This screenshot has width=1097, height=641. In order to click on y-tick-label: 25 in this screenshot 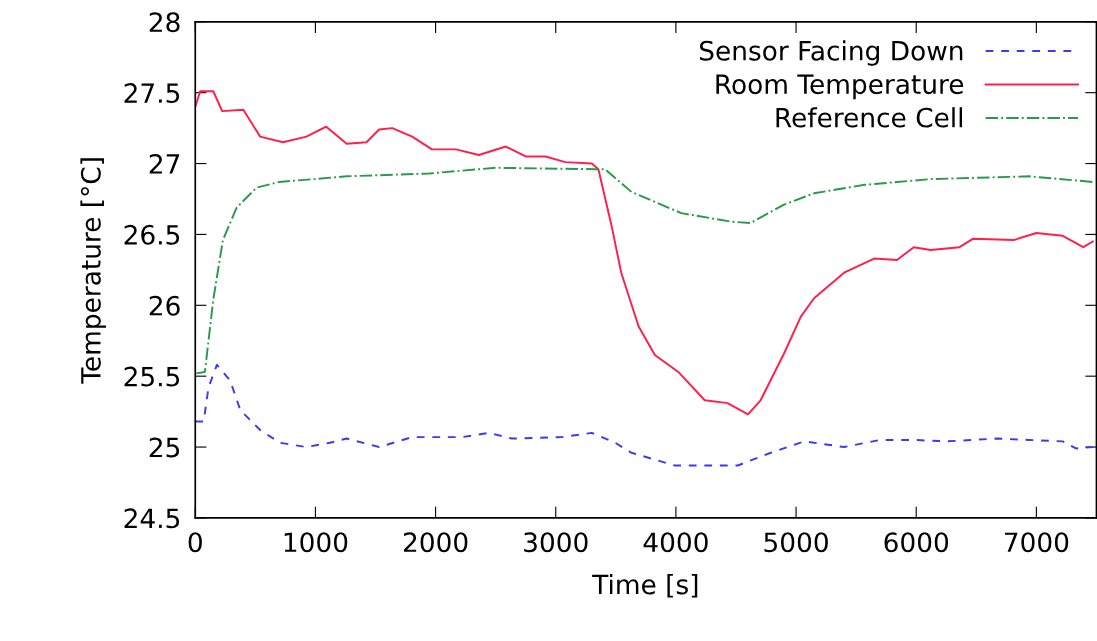, I will do `click(164, 447)`.